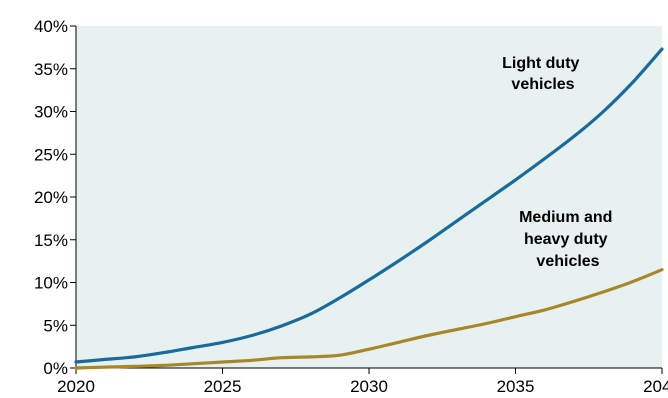 Image resolution: width=668 pixels, height=398 pixels. Describe the element at coordinates (55, 325) in the screenshot. I see `y-tick-label: 5%` at that location.